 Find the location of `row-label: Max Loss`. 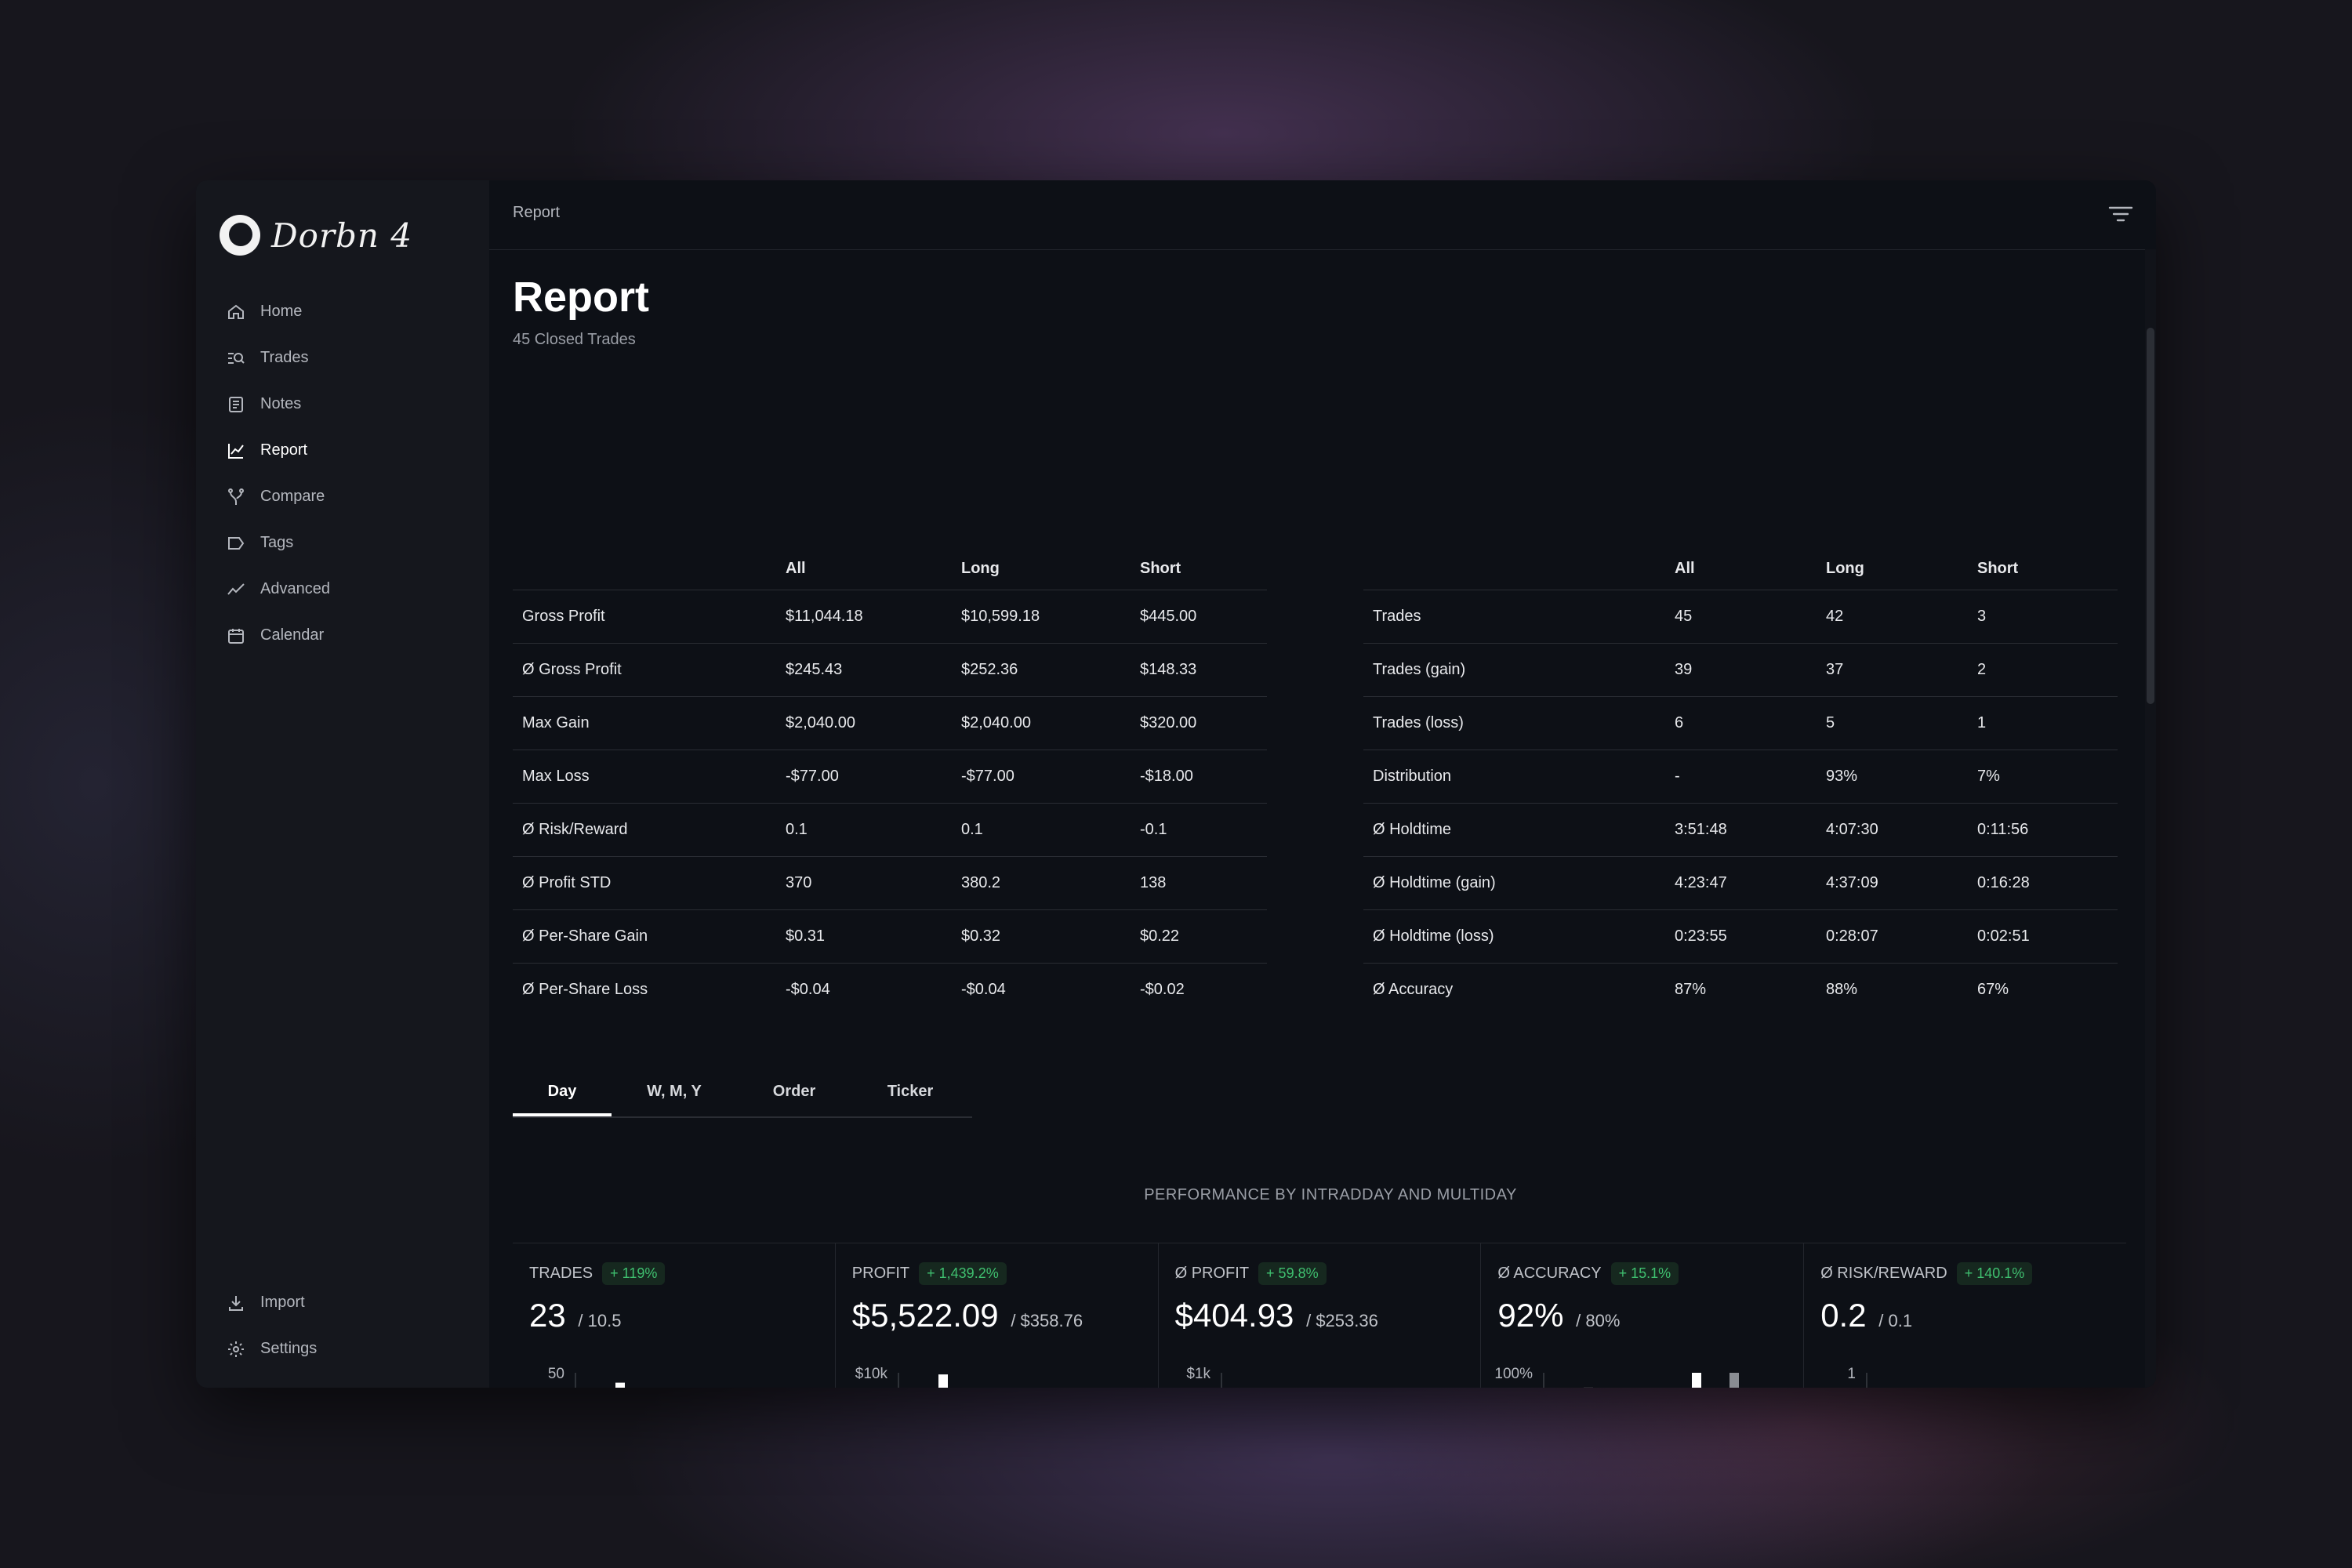

row-label: Max Loss is located at coordinates (644, 777).